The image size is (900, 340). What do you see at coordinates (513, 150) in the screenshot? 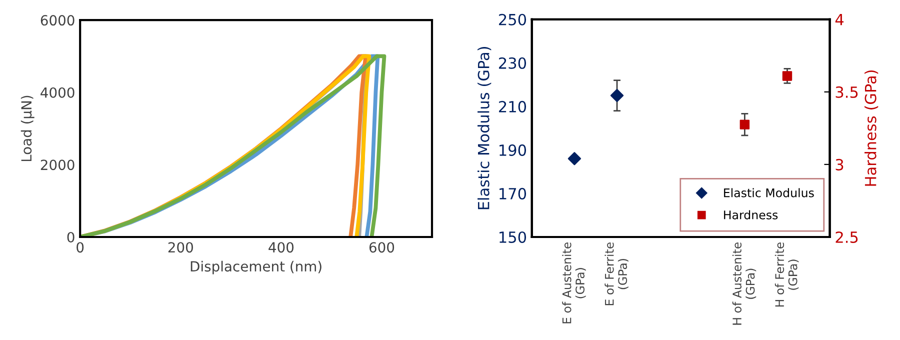
I see `y-tick-label: 190` at bounding box center [513, 150].